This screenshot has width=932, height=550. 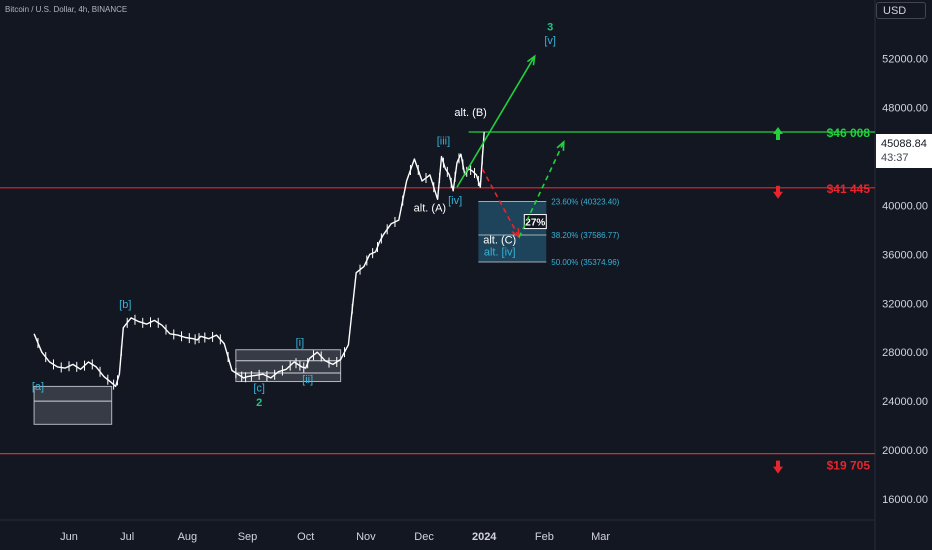 I want to click on y-tick-label: 28000.00, so click(x=905, y=353).